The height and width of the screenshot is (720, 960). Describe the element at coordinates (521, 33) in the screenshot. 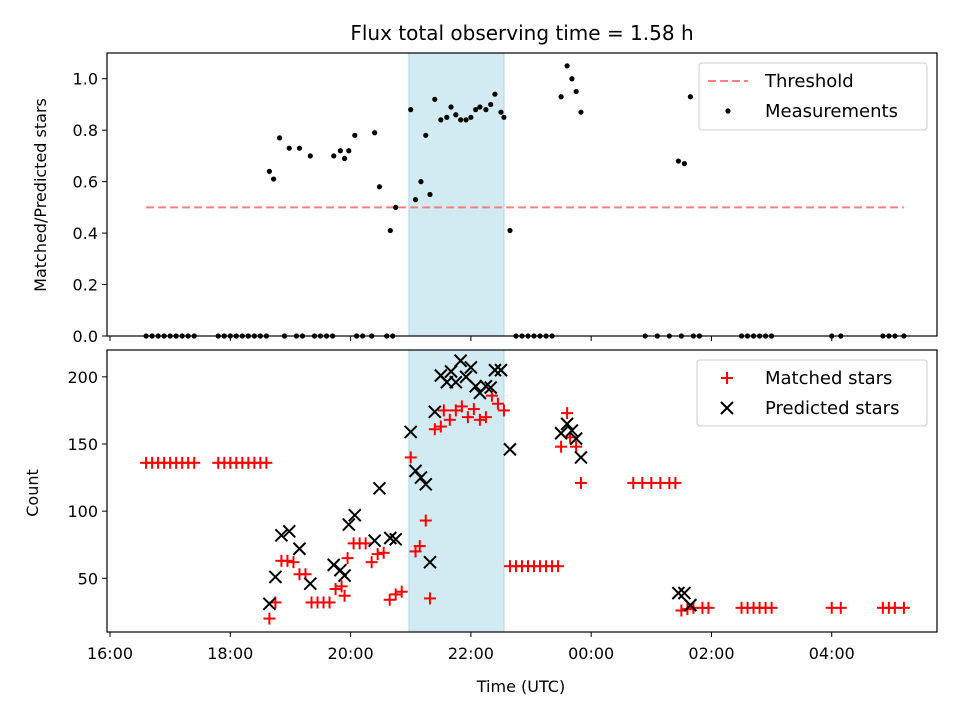

I see `chart-title: Flux total observing time = 1.58 h` at that location.